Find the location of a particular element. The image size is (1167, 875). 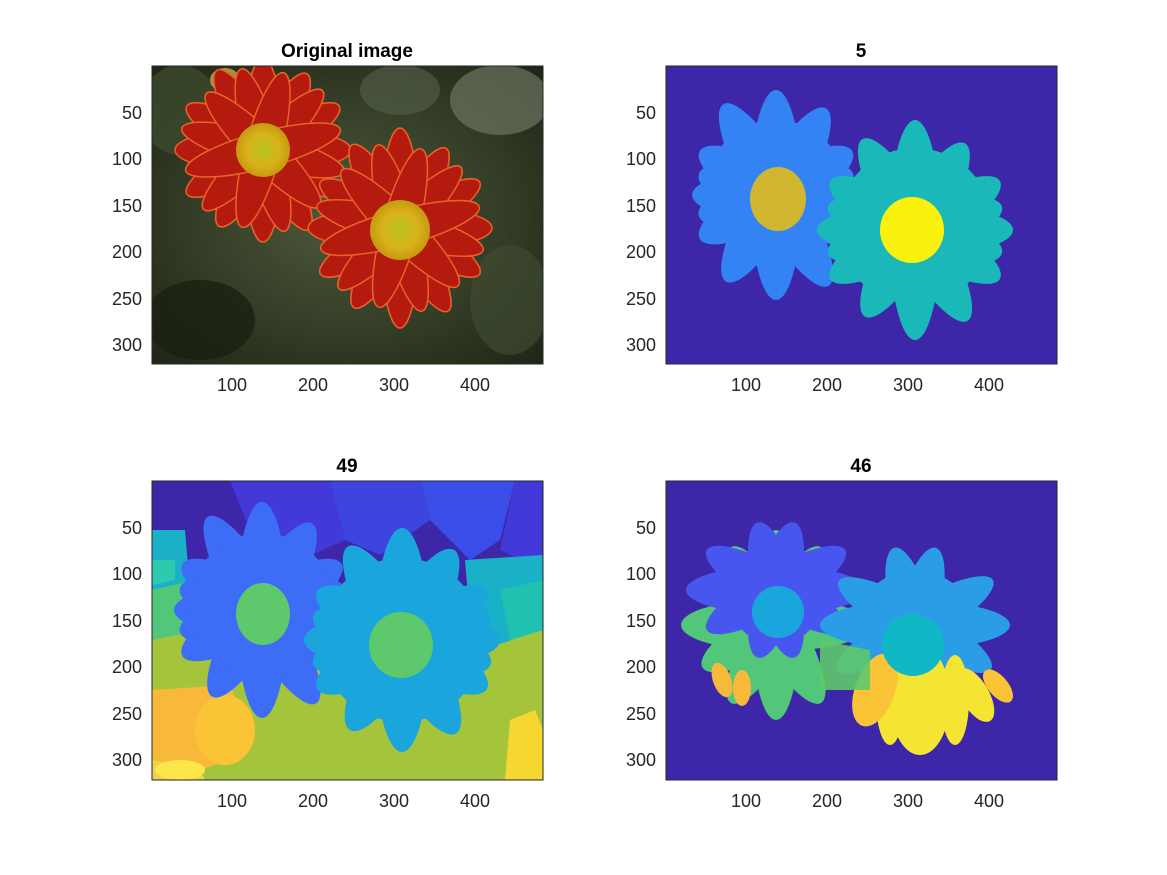

panel-title-original: Original image is located at coordinates (347, 51).